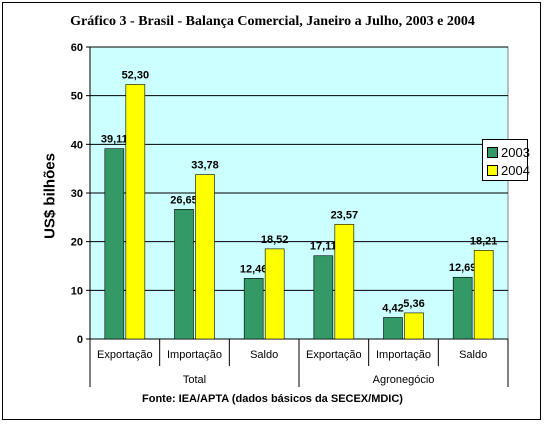 Image resolution: width=545 pixels, height=424 pixels. Describe the element at coordinates (254, 269) in the screenshot. I see `data-label-2003: 12,46` at that location.